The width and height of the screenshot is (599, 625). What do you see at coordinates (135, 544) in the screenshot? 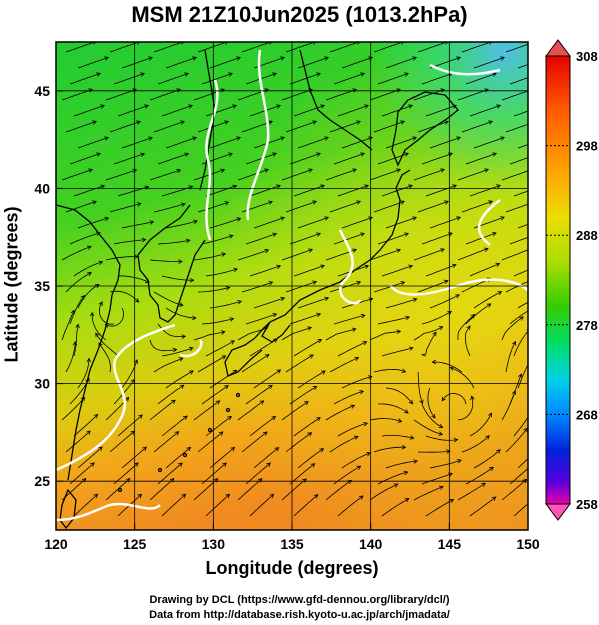
I see `x-tick-label: 125` at bounding box center [135, 544].